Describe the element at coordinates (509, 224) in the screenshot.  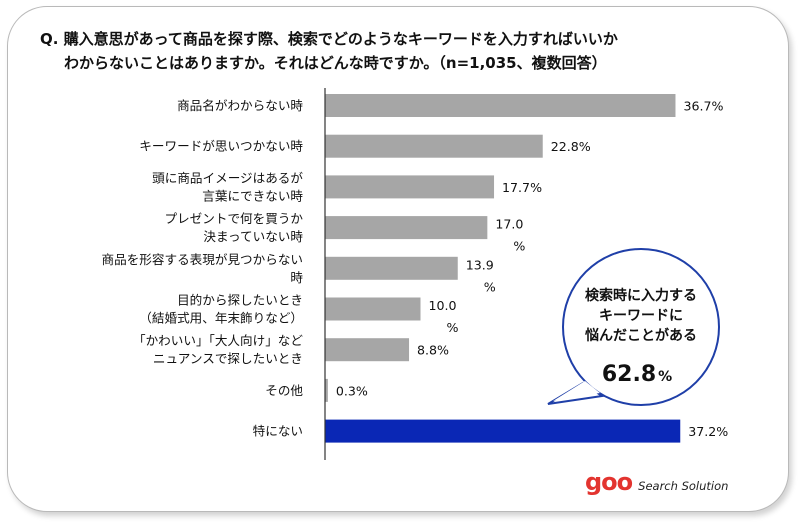
I see `value-label-line: 17.0` at that location.